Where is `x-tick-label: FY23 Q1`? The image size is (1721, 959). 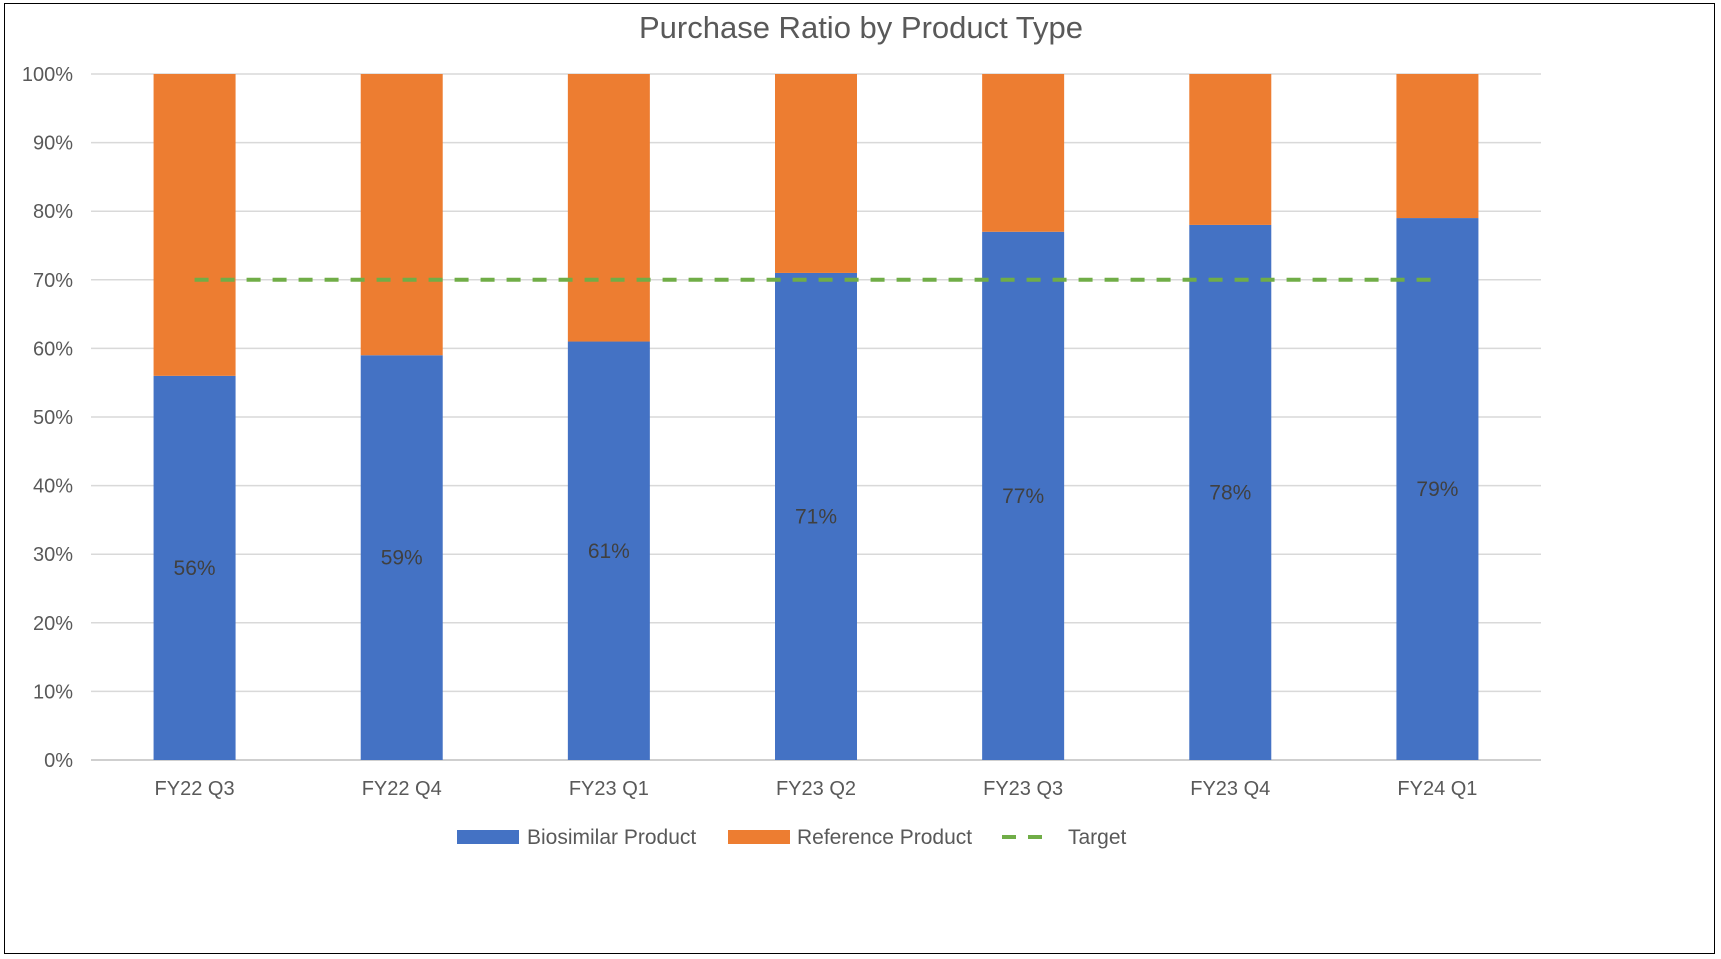 x-tick-label: FY23 Q1 is located at coordinates (609, 789).